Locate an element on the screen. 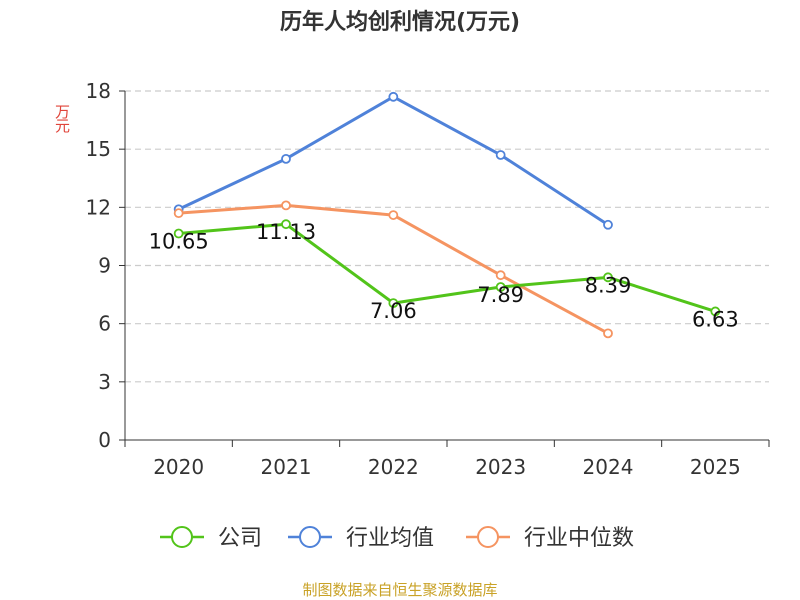 The image size is (800, 600). x-tick-label-2021: 2021 is located at coordinates (286, 467).